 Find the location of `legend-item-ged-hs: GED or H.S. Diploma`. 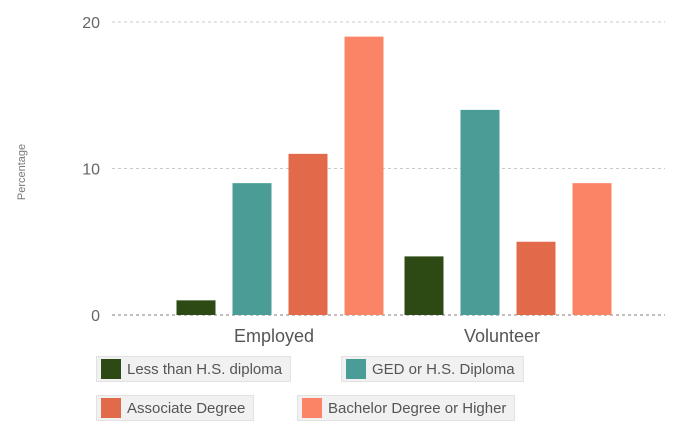

legend-item-ged-hs: GED or H.S. Diploma is located at coordinates (432, 369).